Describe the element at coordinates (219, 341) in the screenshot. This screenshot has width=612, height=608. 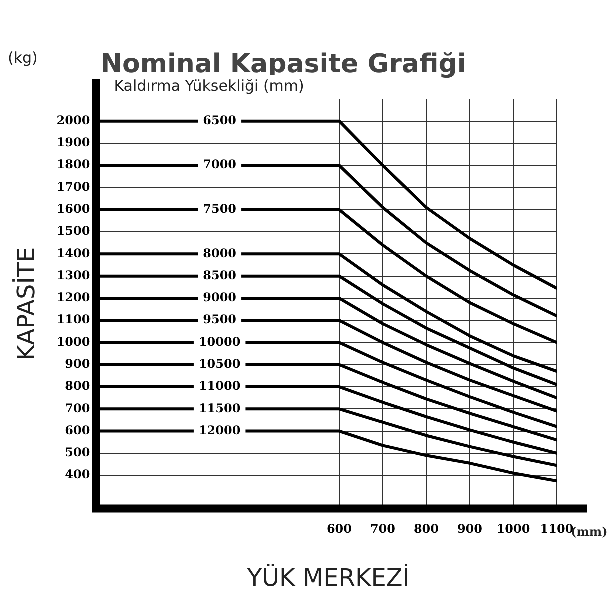
I see `series-label: 10000` at that location.